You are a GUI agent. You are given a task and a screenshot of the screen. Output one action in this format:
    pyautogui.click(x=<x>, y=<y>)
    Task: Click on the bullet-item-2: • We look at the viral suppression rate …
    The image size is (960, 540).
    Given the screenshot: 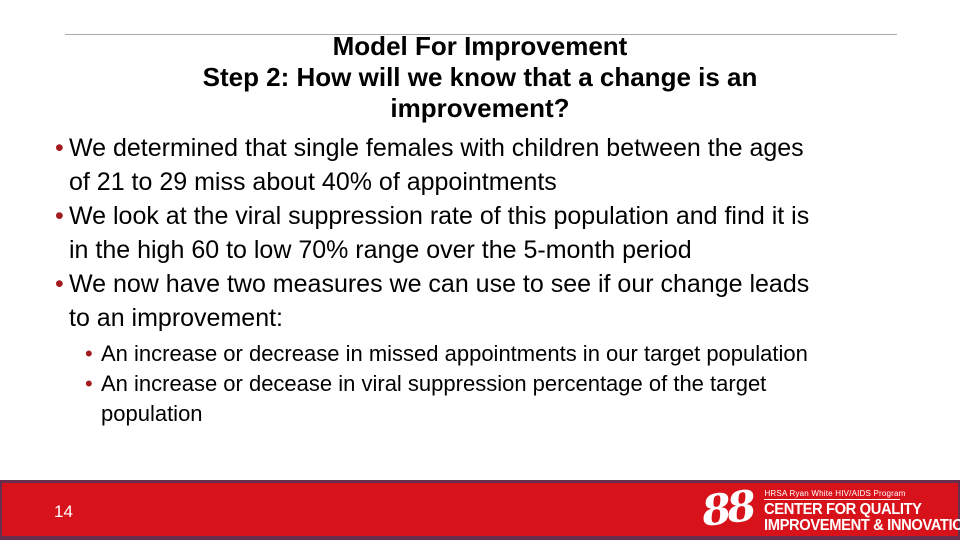 What is the action you would take?
    pyautogui.click(x=432, y=233)
    